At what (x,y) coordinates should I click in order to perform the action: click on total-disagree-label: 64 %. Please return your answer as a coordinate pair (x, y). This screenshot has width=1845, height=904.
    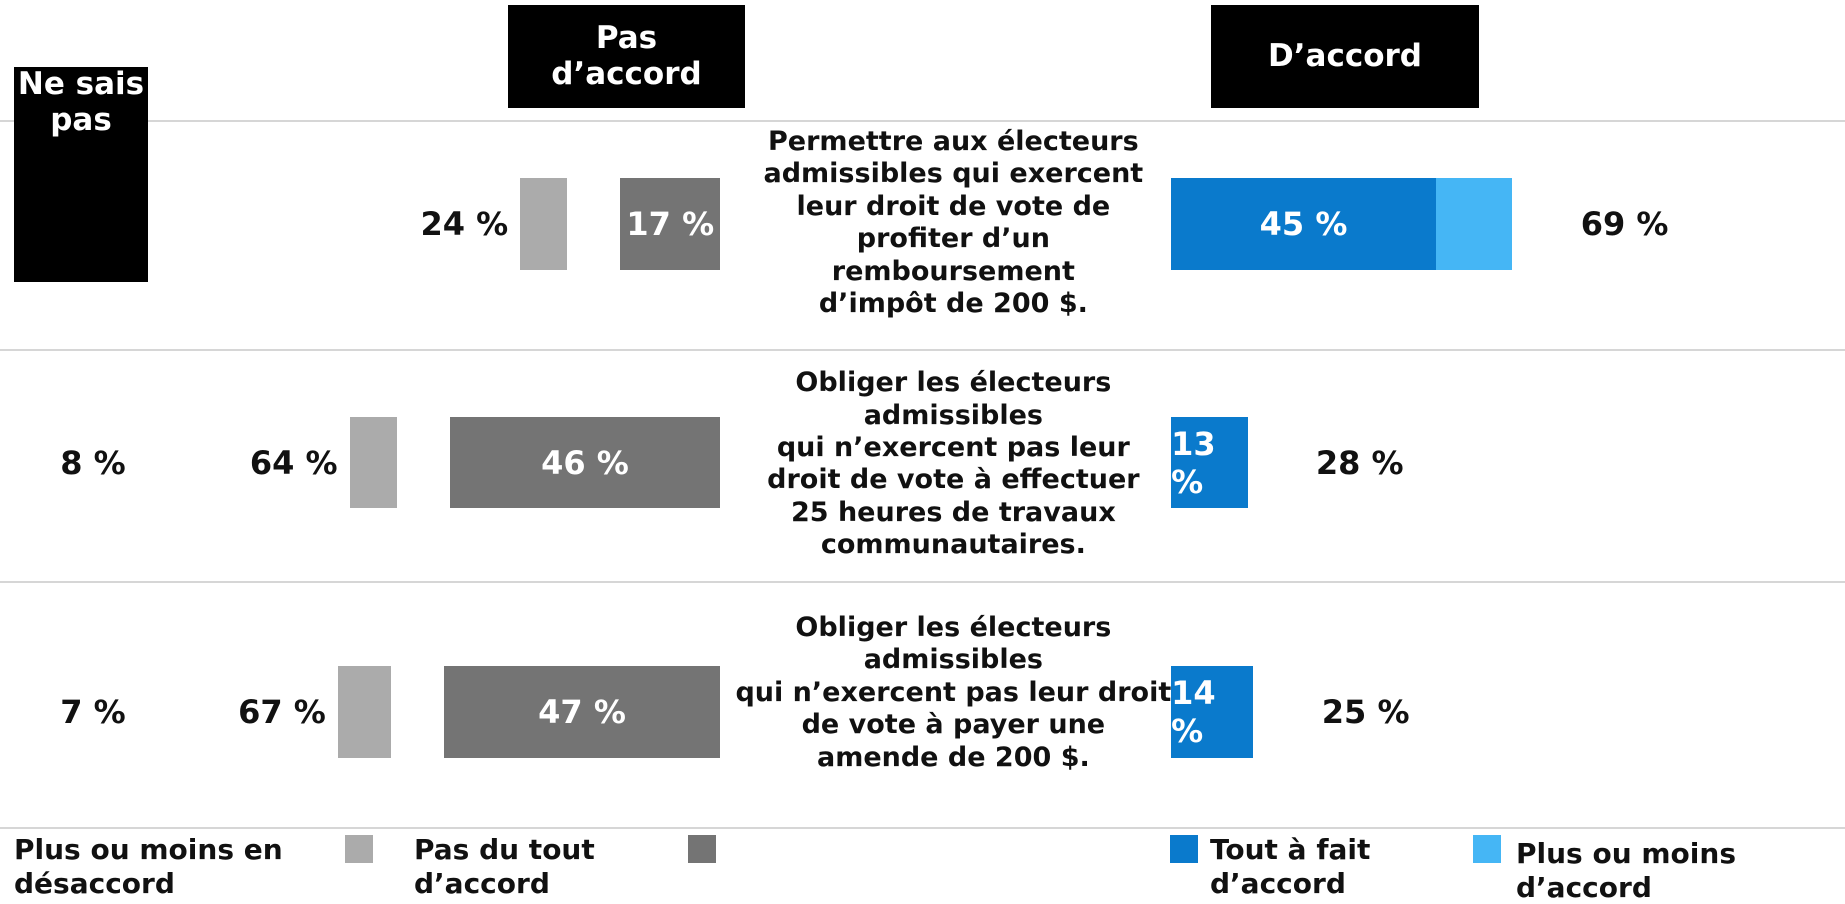
    Looking at the image, I should click on (293, 462).